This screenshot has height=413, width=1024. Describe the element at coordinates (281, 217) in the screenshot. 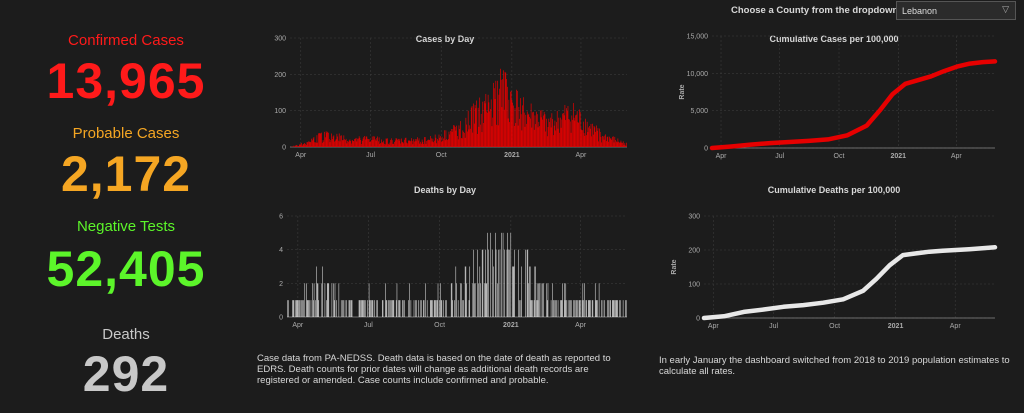

I see `y-tick-label: 6` at that location.